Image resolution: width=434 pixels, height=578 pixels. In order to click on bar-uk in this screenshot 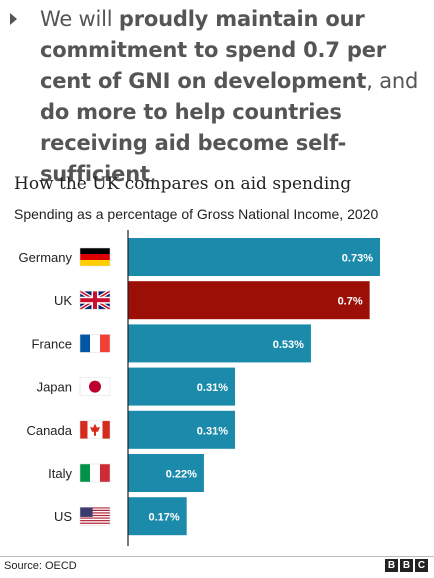, I will do `click(249, 300)`.